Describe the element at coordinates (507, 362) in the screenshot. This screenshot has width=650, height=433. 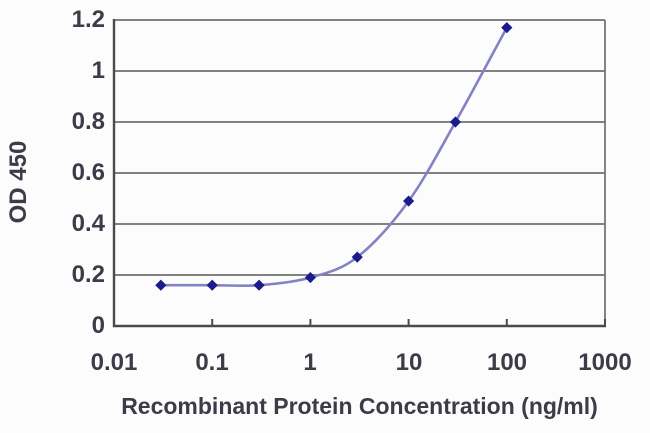
I see `x-tick-label-100: 100` at that location.